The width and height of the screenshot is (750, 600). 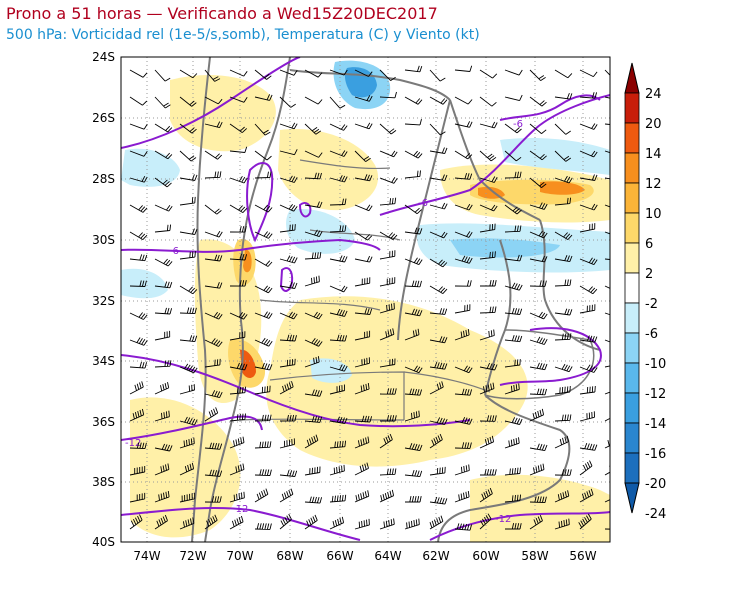 What do you see at coordinates (370, 85) in the screenshot?
I see `border-bolivia-argentina` at bounding box center [370, 85].